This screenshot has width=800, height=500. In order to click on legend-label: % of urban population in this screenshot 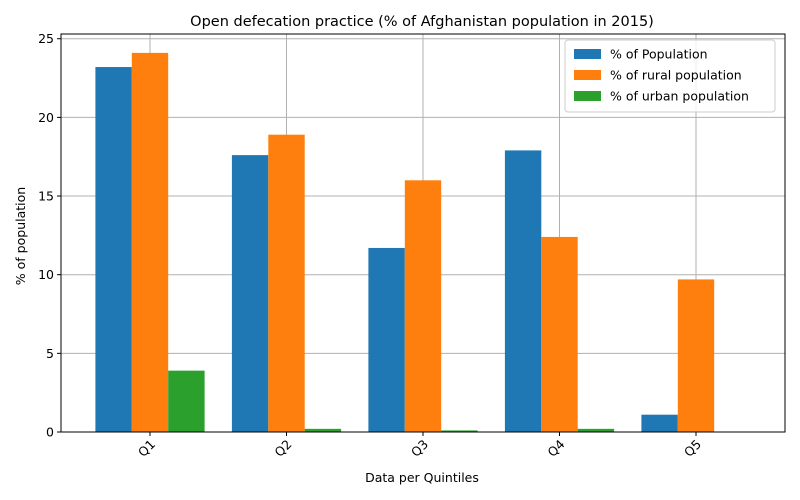, I will do `click(679, 96)`.